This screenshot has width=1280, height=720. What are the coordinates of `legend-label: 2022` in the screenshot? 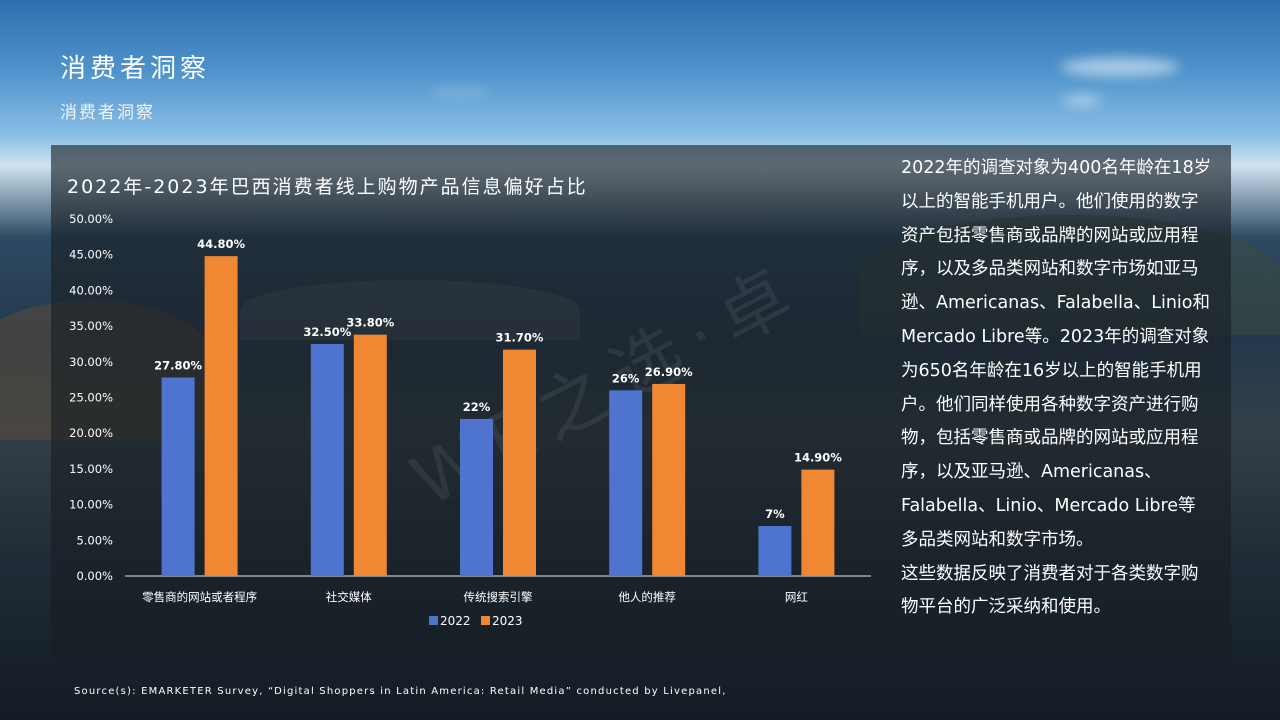 It's located at (455, 621).